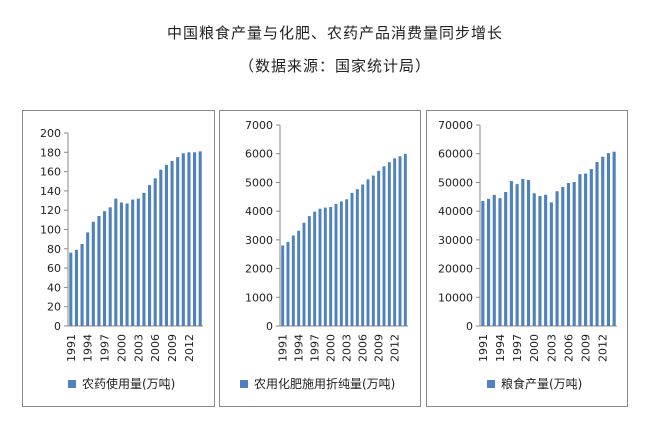  Describe the element at coordinates (138, 348) in the screenshot. I see `x-tick-label: 2003` at that location.